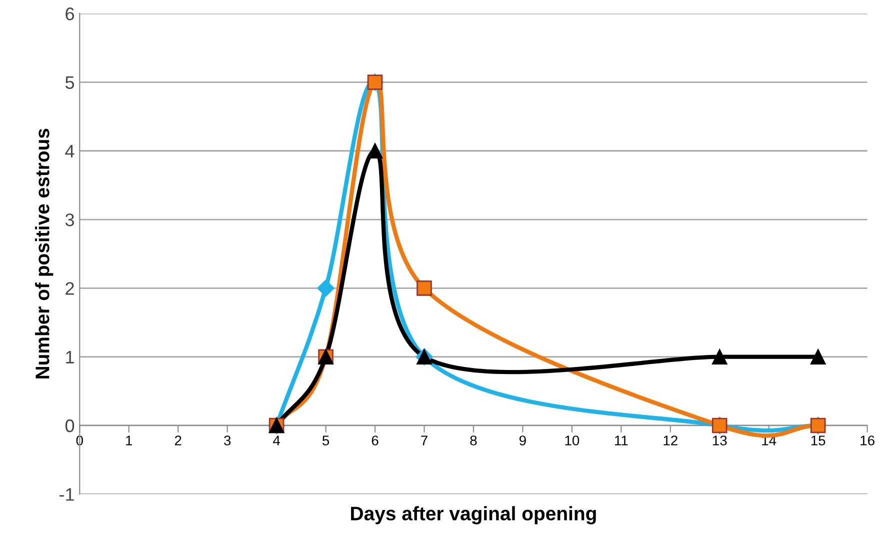 The height and width of the screenshot is (543, 885). I want to click on y-axis-title: Number of positive estrous, so click(44, 253).